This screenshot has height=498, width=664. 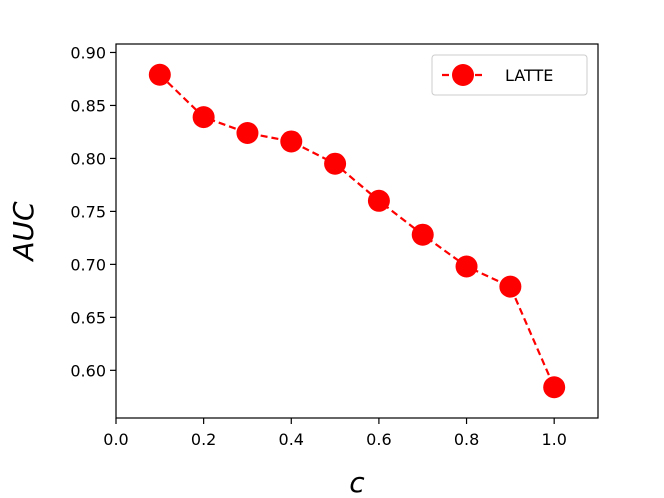 I want to click on y-tick-label: 0.60, so click(x=88, y=370).